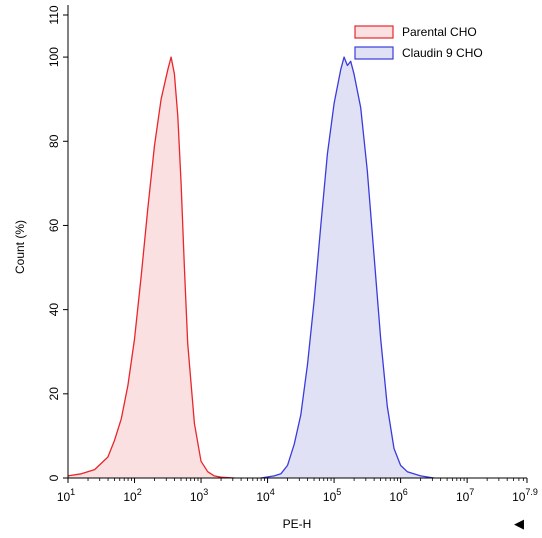  Describe the element at coordinates (54, 394) in the screenshot. I see `y-tick-label: 20` at that location.